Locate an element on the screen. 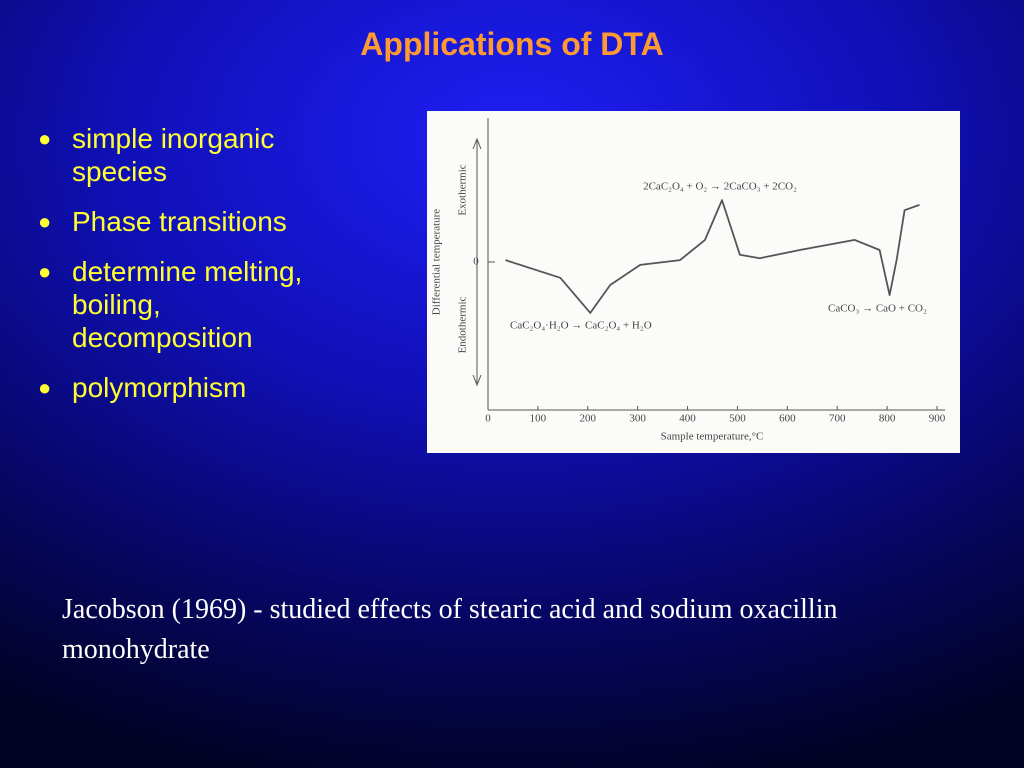 This screenshot has width=1024, height=768. annotation: Endothermic is located at coordinates (463, 324).